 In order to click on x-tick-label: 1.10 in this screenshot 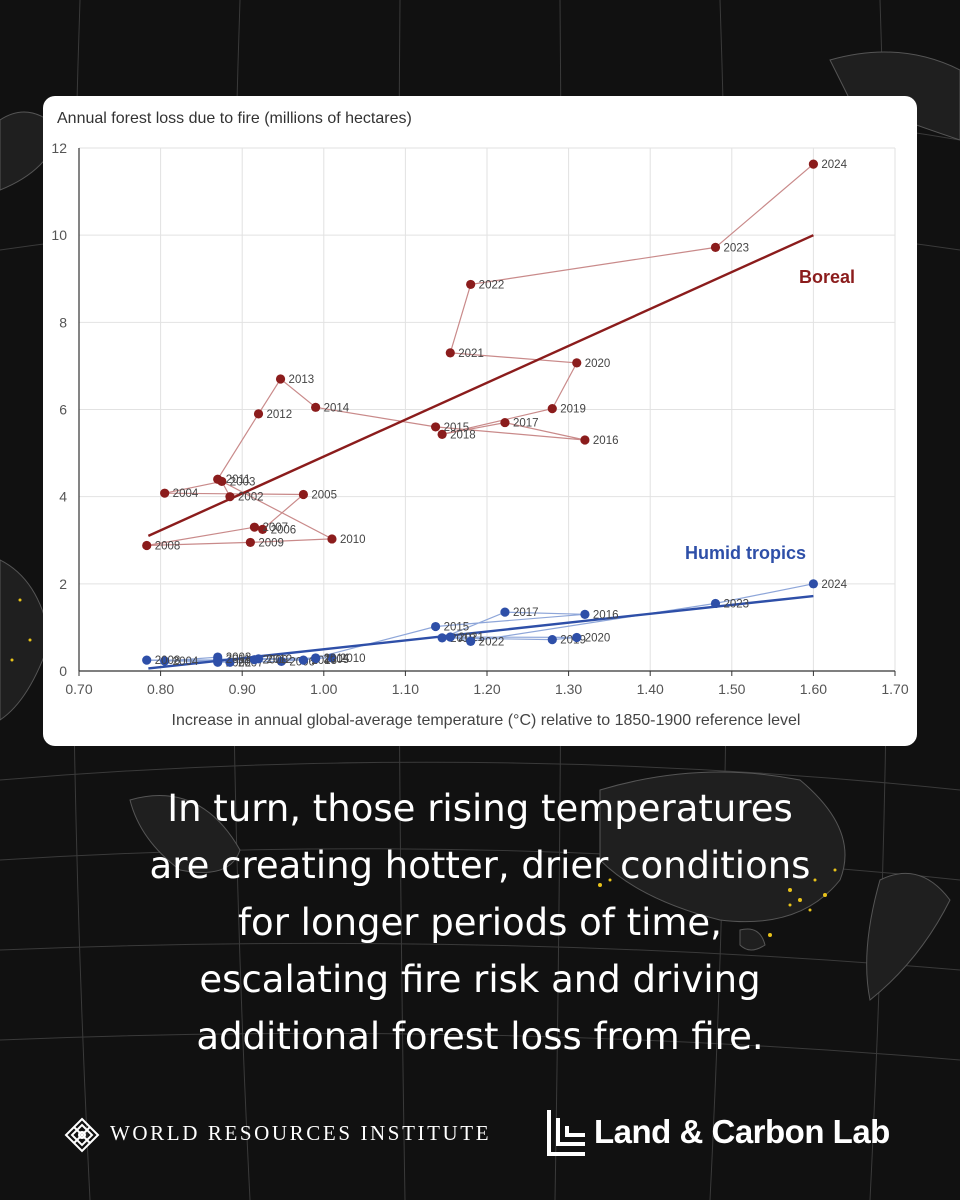, I will do `click(405, 689)`.